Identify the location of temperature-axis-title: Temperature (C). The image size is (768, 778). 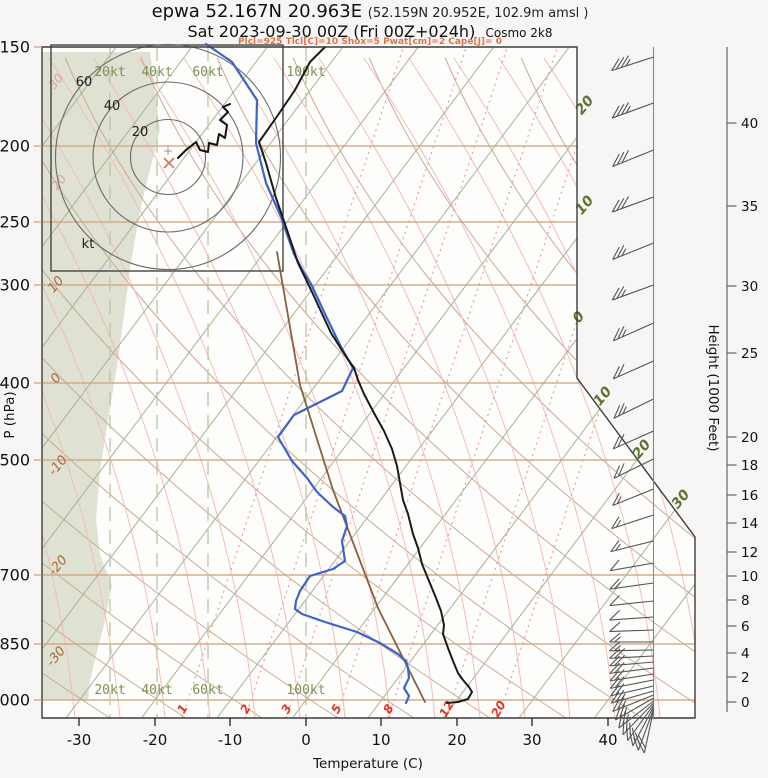
(367, 764).